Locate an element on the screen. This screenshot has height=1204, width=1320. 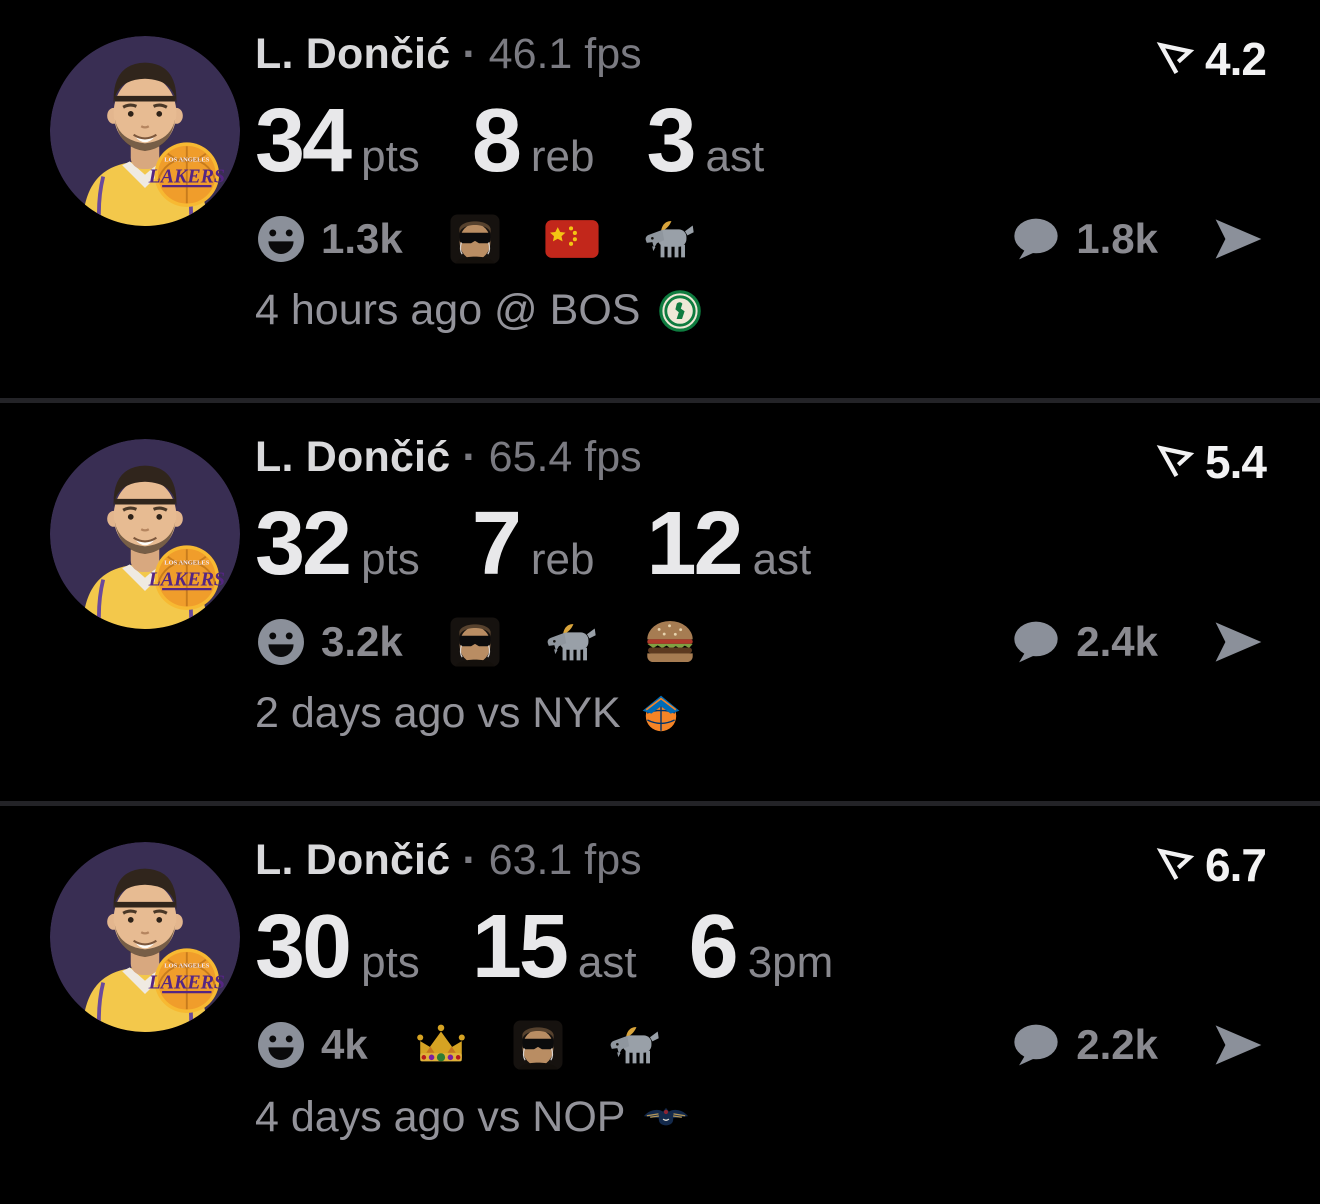
celtics-logo is located at coordinates (680, 311).